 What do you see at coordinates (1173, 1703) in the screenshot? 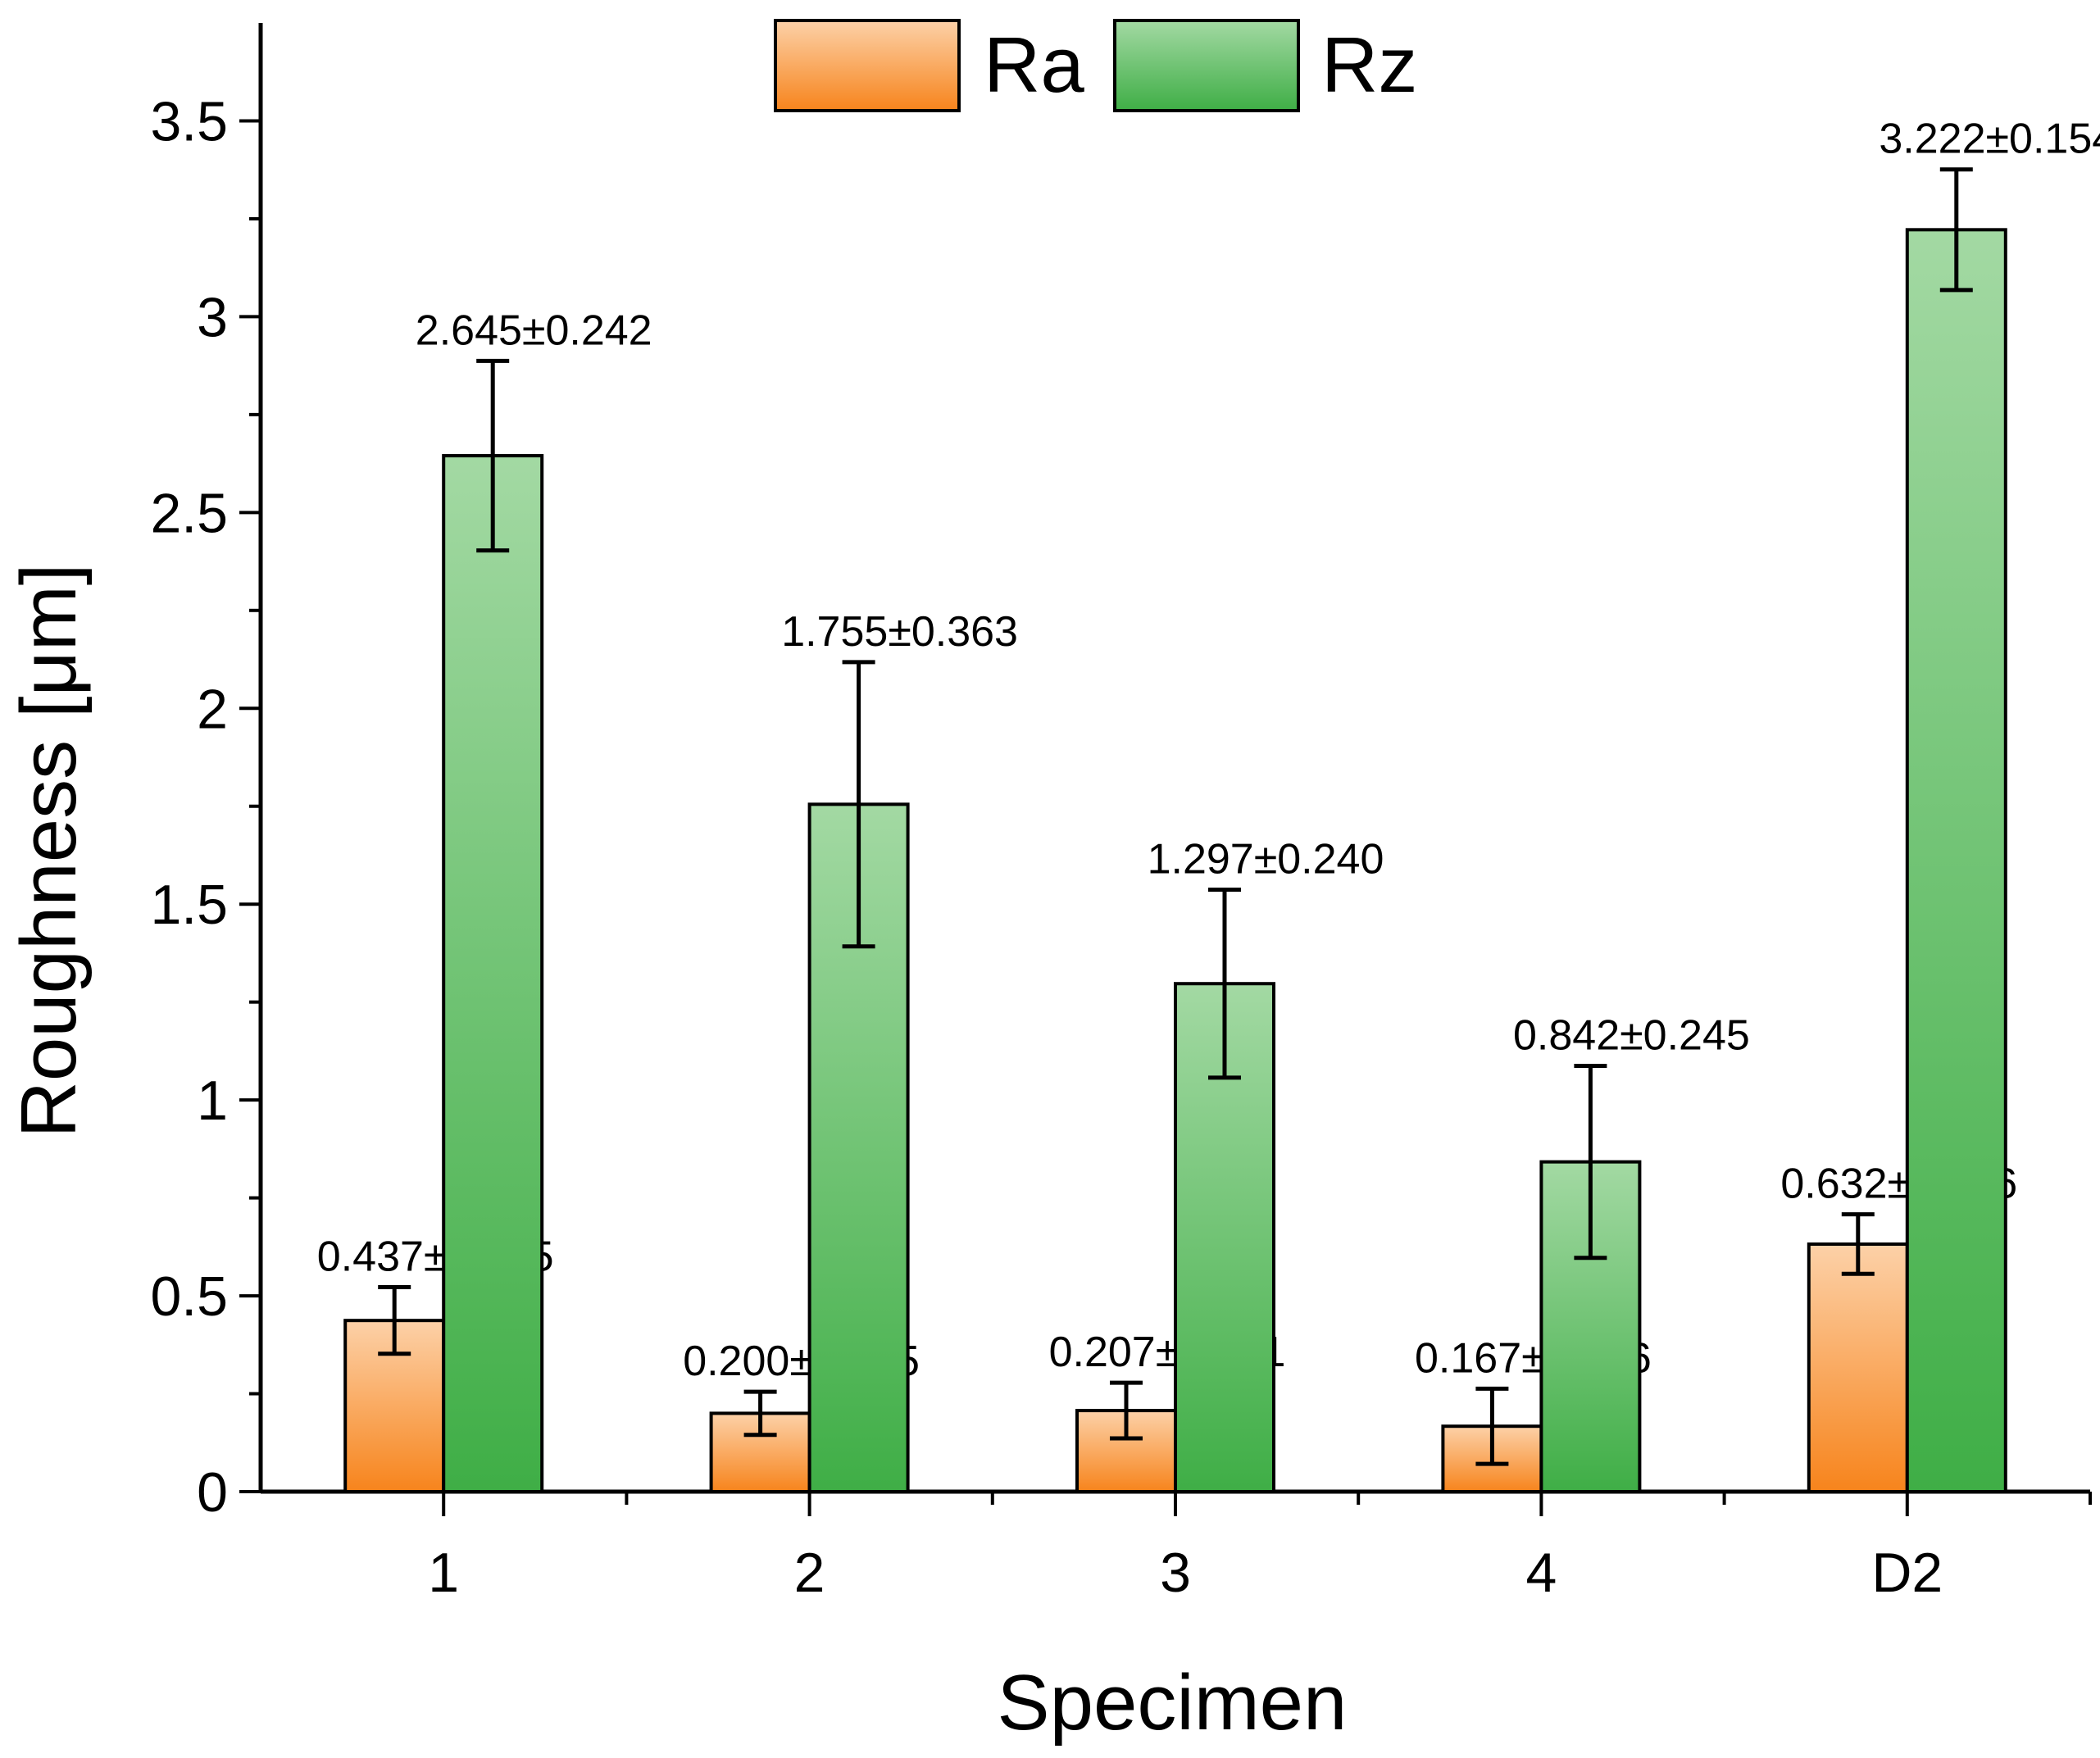
I see `x-axis-title: Specimen` at bounding box center [1173, 1703].